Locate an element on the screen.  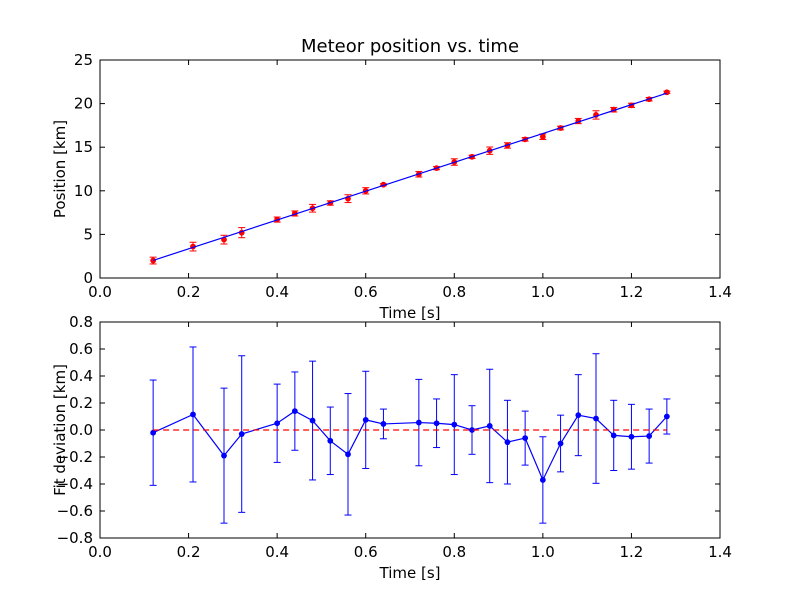
deviation-xtick-label: 0.4 is located at coordinates (277, 552).